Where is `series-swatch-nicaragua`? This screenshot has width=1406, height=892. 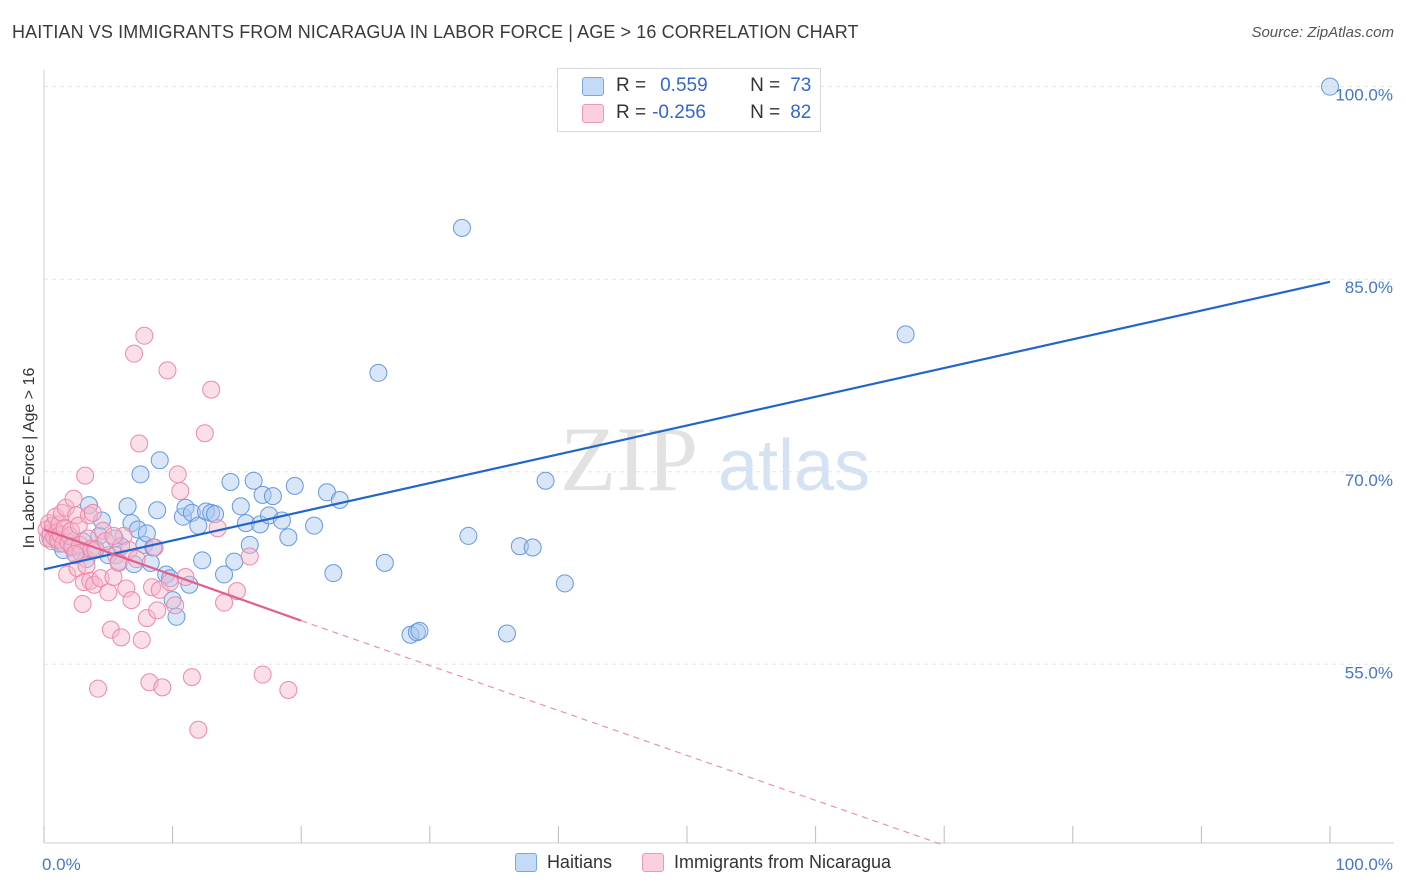
series-swatch-nicaragua is located at coordinates (652, 862).